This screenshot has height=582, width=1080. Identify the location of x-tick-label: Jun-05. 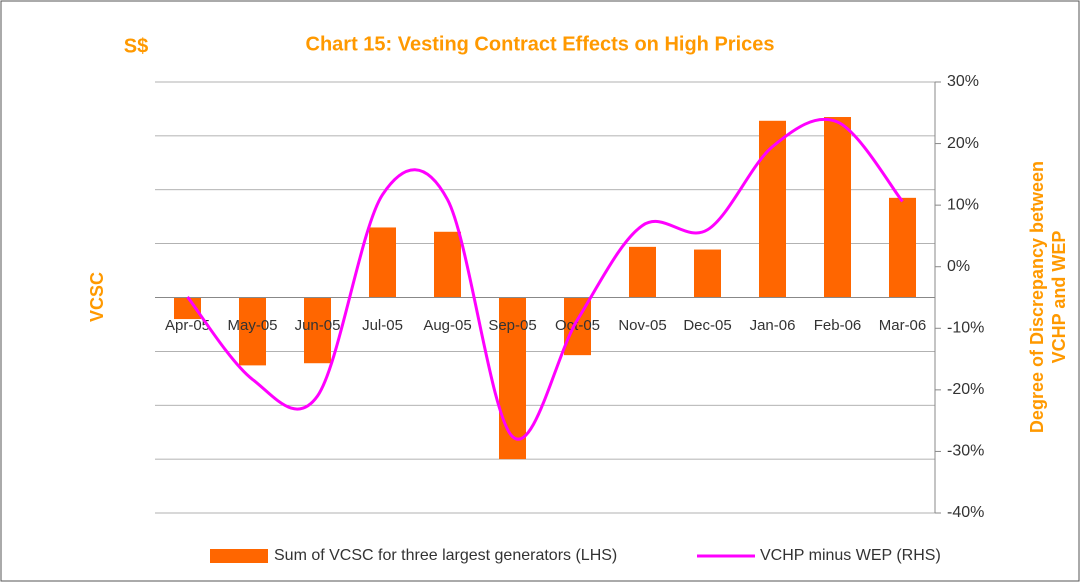
(318, 325).